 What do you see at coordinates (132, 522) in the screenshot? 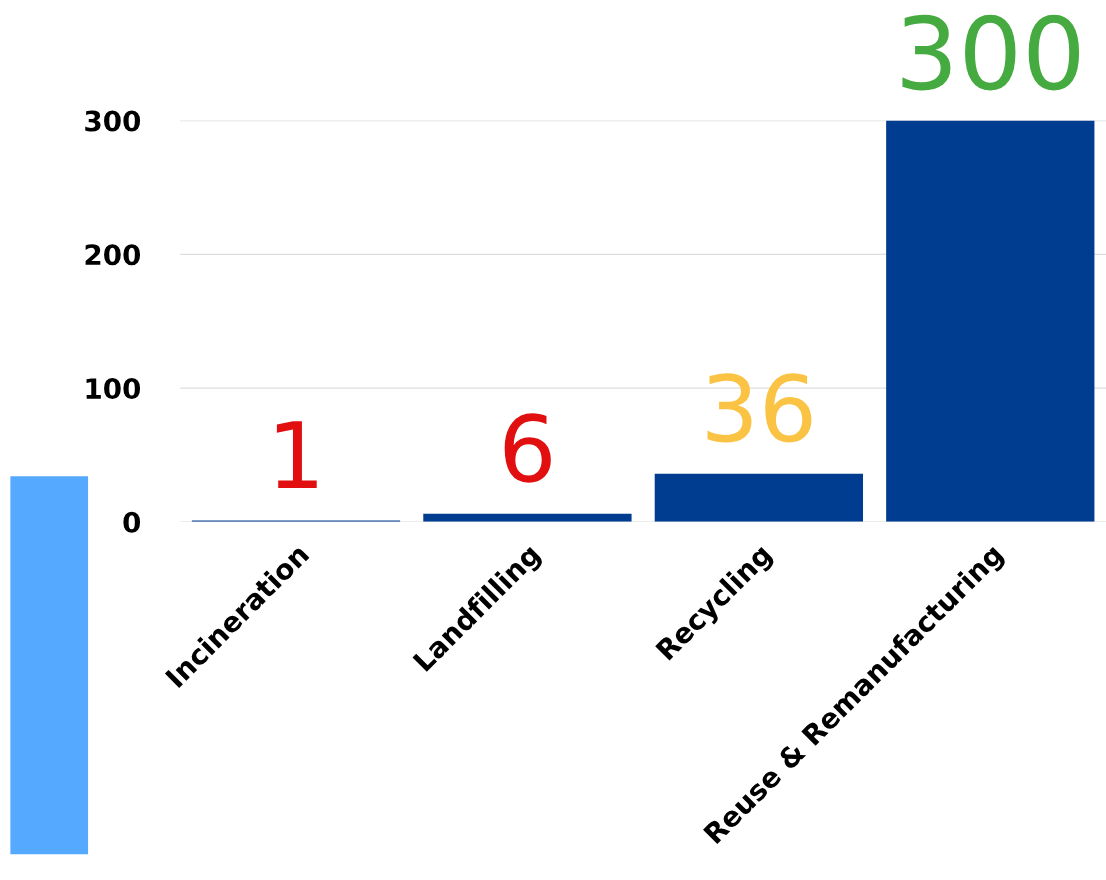
I see `y-tick-label: 0` at bounding box center [132, 522].